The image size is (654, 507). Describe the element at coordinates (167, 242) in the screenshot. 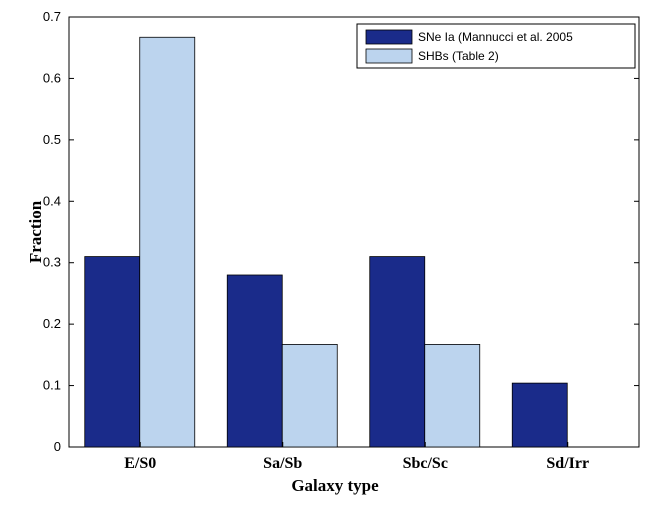

I see `bar-shb-es0` at that location.